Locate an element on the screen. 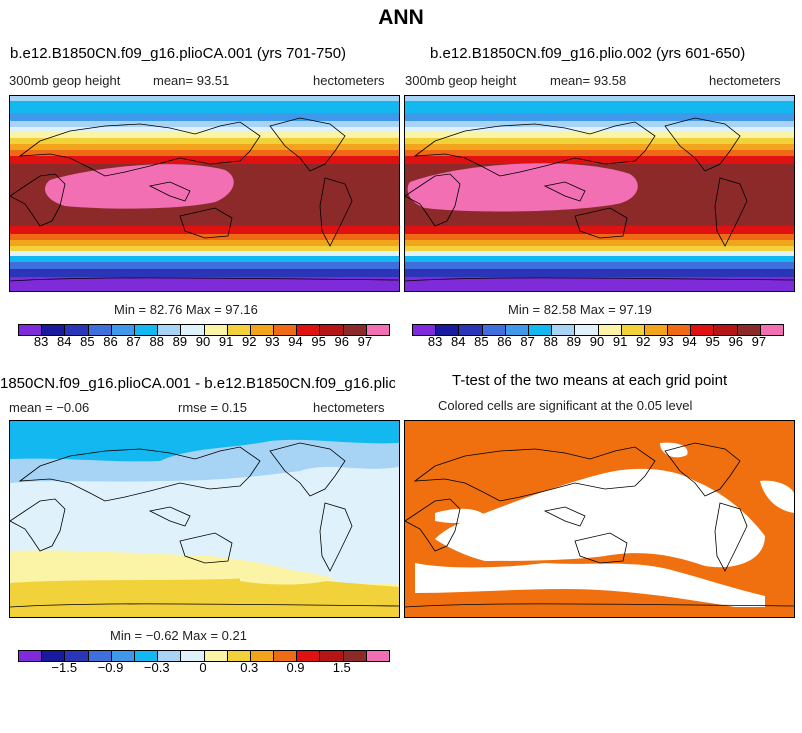 The width and height of the screenshot is (802, 733). panel3-minmax: Min = −0.62 Max = 0.21 is located at coordinates (178, 635).